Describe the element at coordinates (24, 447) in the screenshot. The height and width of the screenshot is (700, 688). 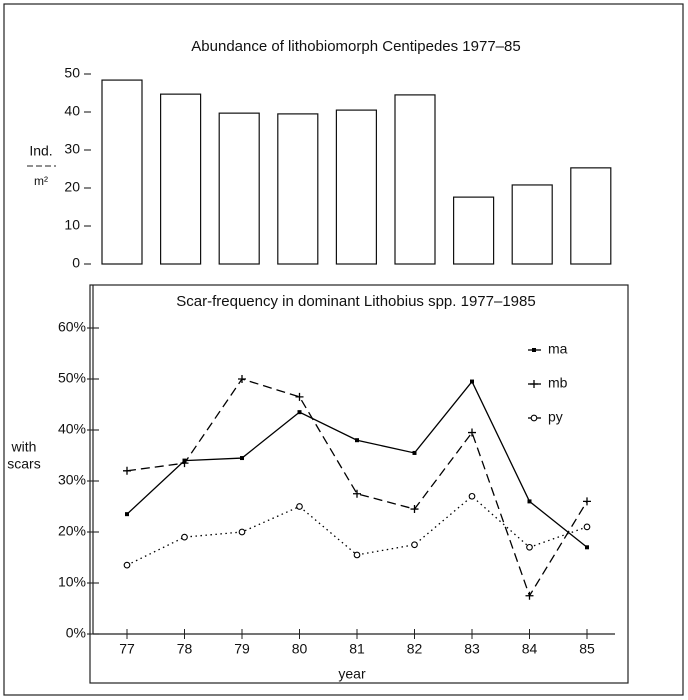
I see `y-axis-label: with` at that location.